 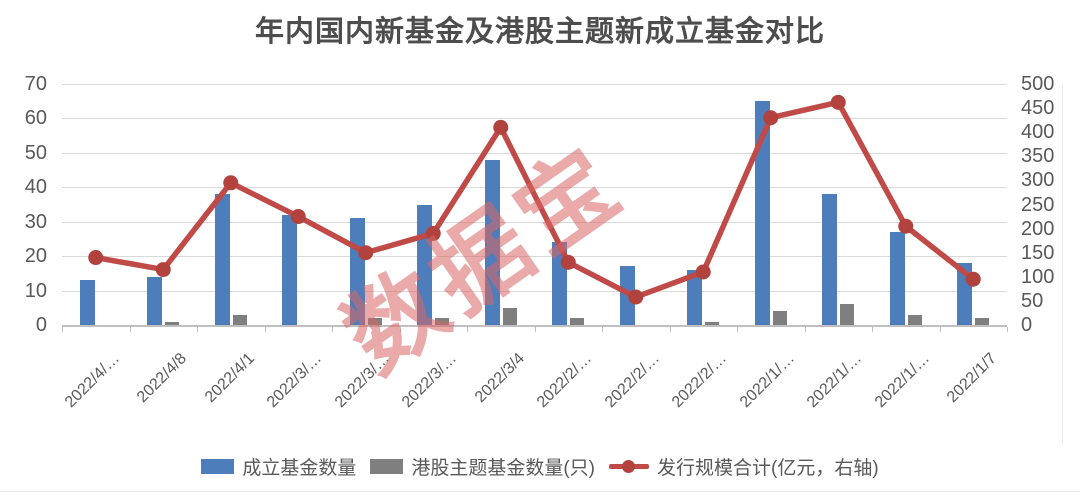 What do you see at coordinates (1038, 84) in the screenshot?
I see `right-axis-tick-label: 500` at bounding box center [1038, 84].